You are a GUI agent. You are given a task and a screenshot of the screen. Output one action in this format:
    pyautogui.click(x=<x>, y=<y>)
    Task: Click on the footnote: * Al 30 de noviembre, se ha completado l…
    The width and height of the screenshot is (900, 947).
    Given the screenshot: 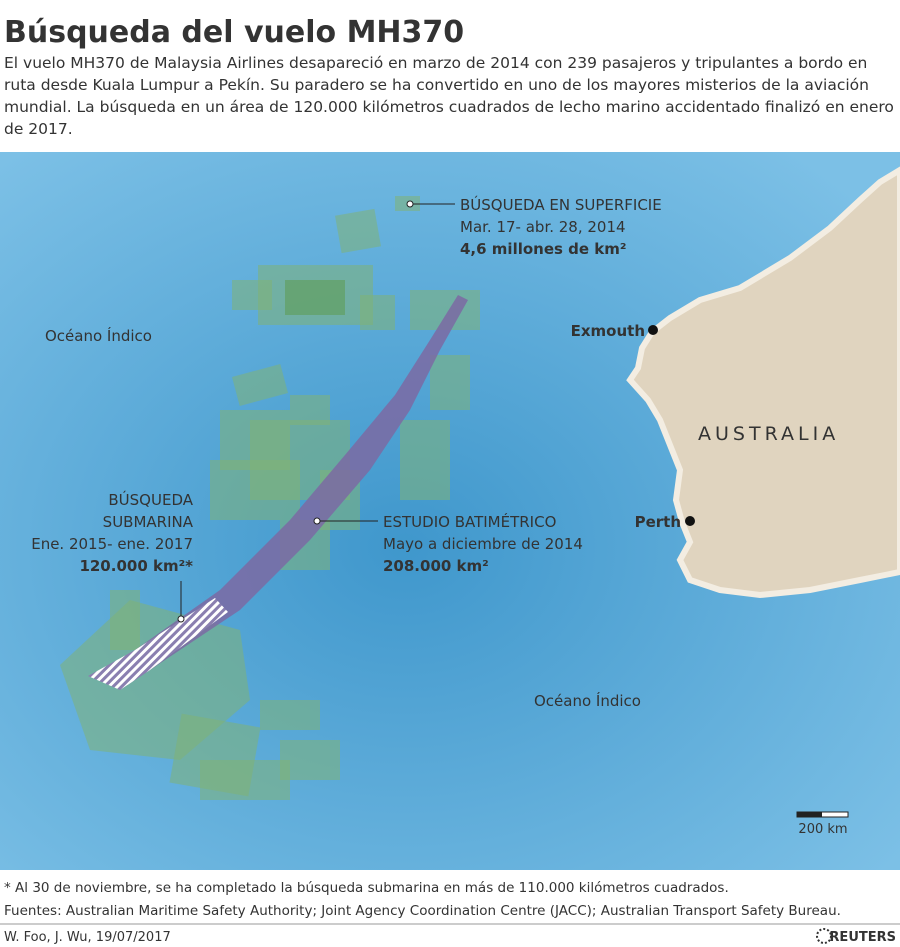 What is the action you would take?
    pyautogui.click(x=366, y=888)
    